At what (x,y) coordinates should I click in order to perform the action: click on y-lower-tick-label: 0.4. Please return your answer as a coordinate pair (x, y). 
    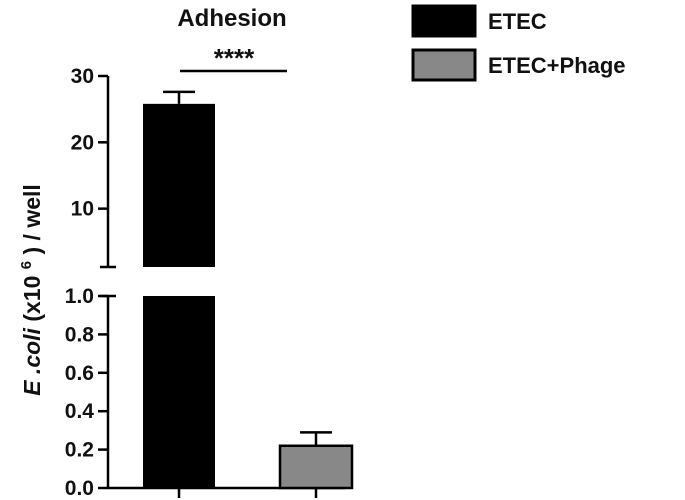
    Looking at the image, I should click on (80, 411).